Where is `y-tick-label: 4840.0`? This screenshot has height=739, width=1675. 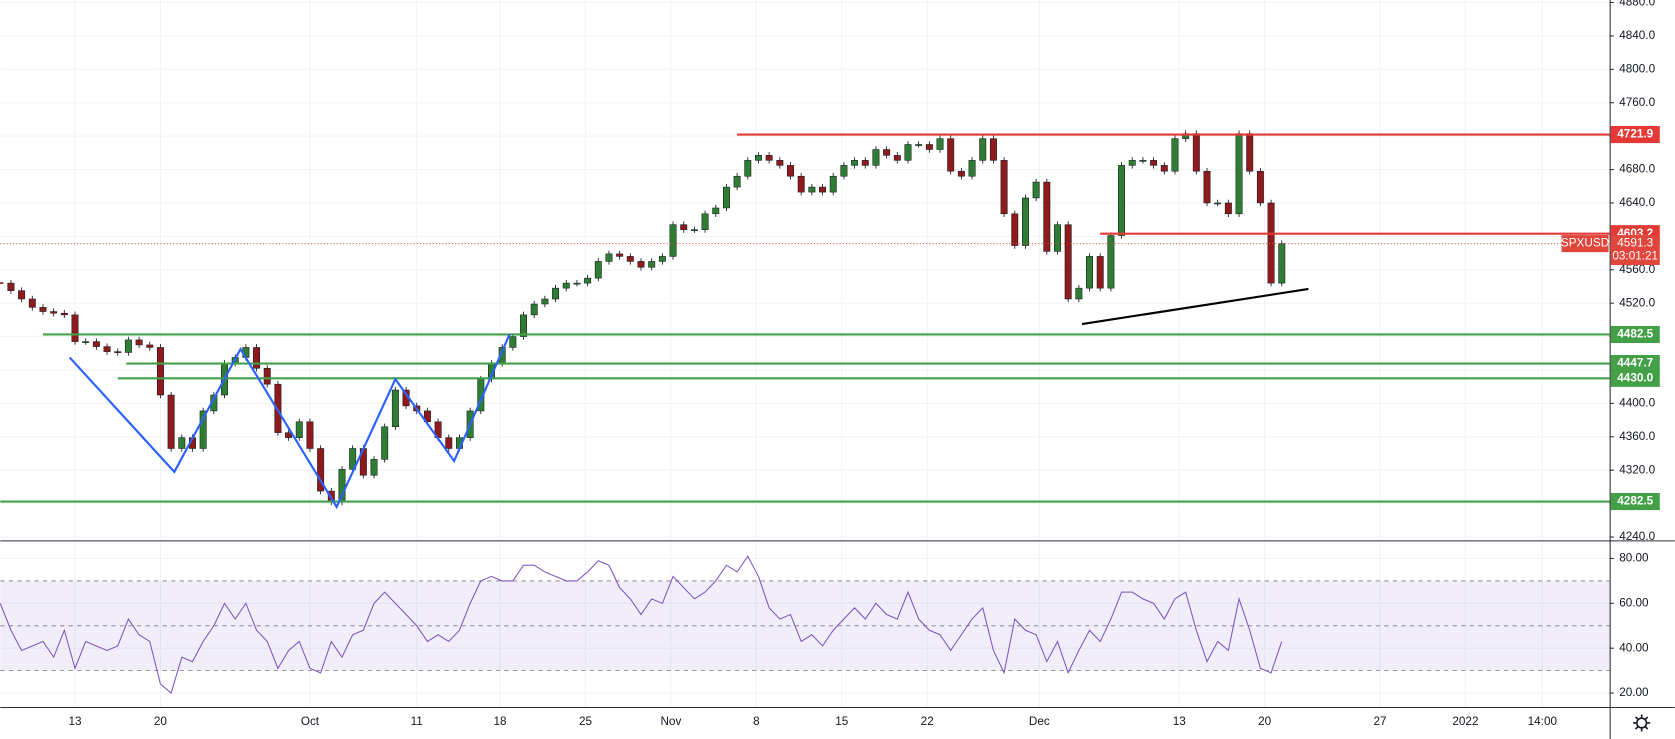
y-tick-label: 4840.0 is located at coordinates (1637, 35).